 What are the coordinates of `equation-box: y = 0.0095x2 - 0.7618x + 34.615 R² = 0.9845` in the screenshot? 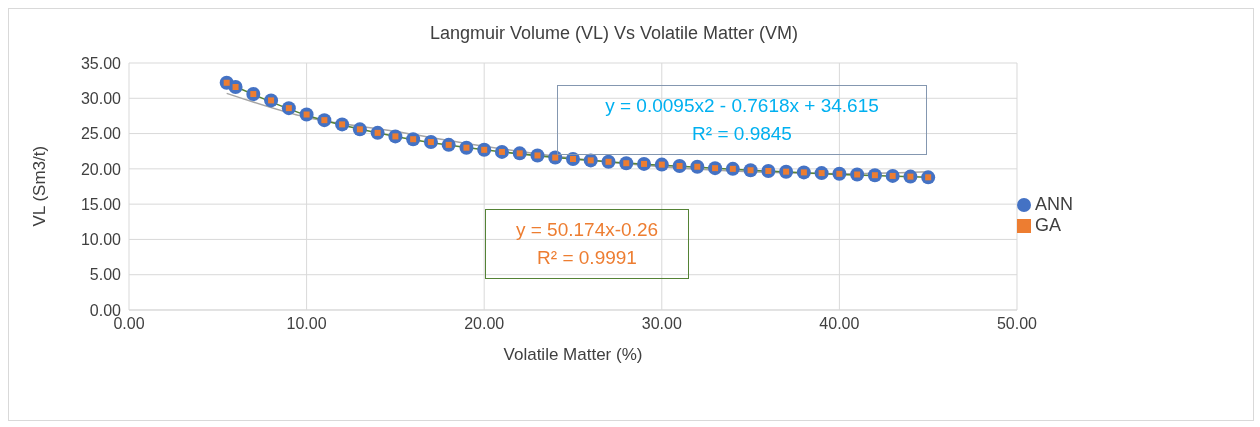 It's located at (742, 120).